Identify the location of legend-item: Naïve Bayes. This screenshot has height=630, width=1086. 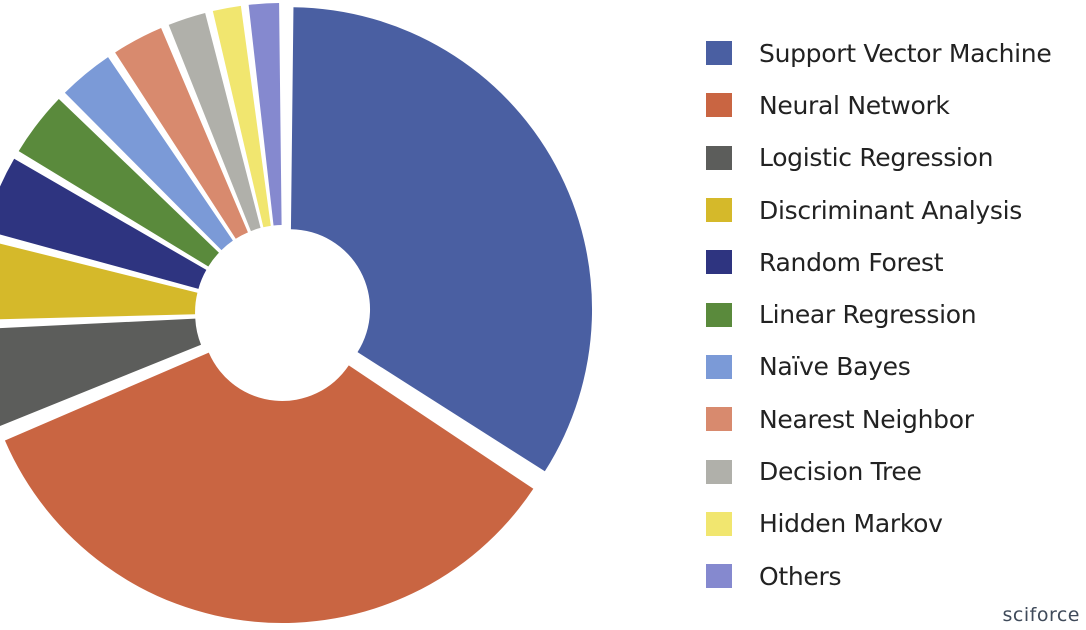
(878, 367).